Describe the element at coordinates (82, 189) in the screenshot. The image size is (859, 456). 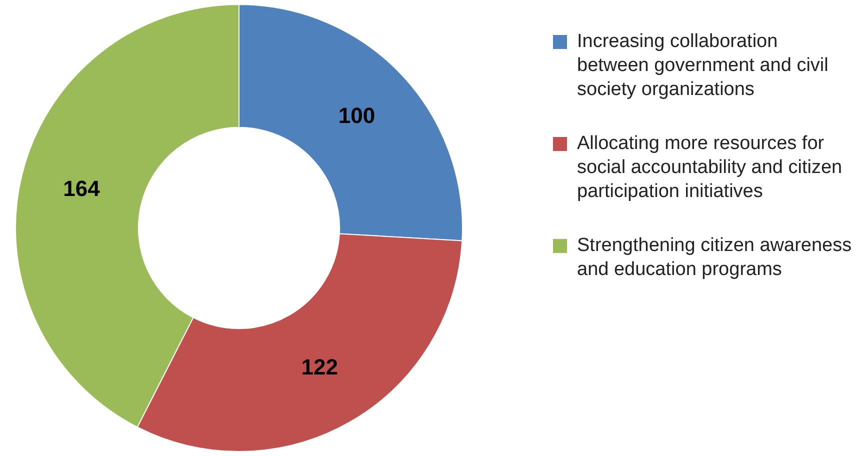
I see `data-label: 164` at that location.